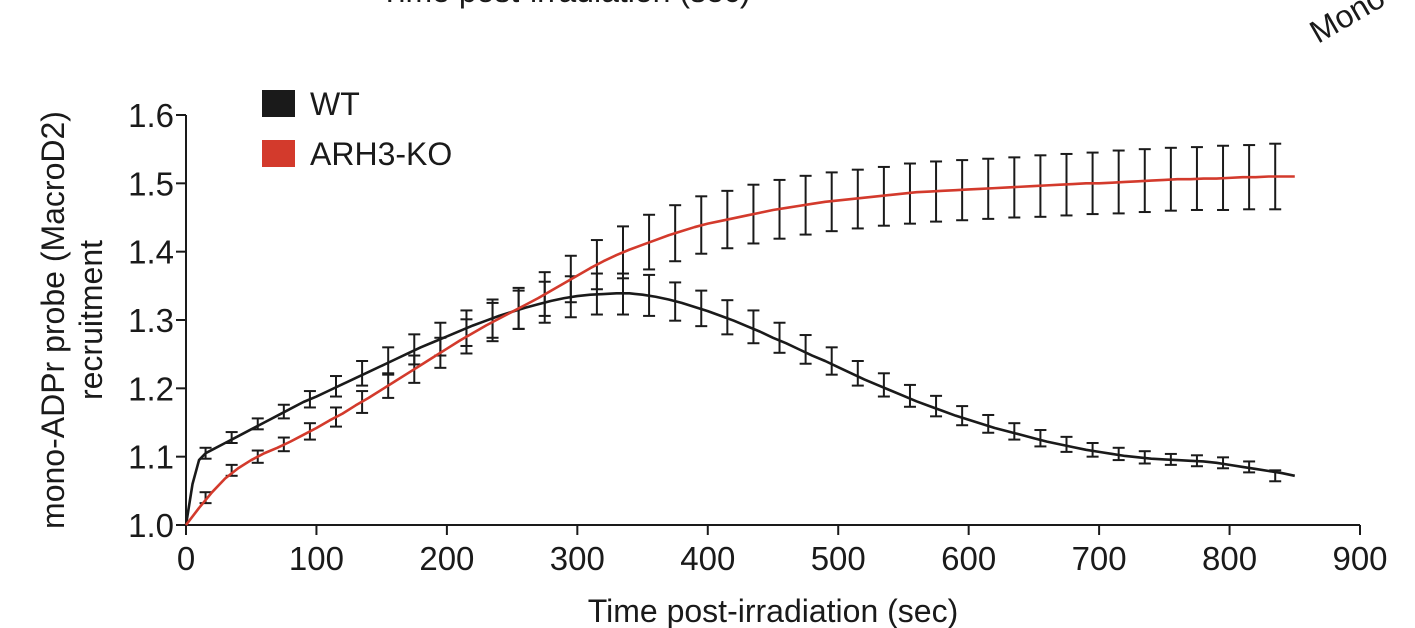  Describe the element at coordinates (91, 320) in the screenshot. I see `y-axis-title-line2: recruitment` at that location.